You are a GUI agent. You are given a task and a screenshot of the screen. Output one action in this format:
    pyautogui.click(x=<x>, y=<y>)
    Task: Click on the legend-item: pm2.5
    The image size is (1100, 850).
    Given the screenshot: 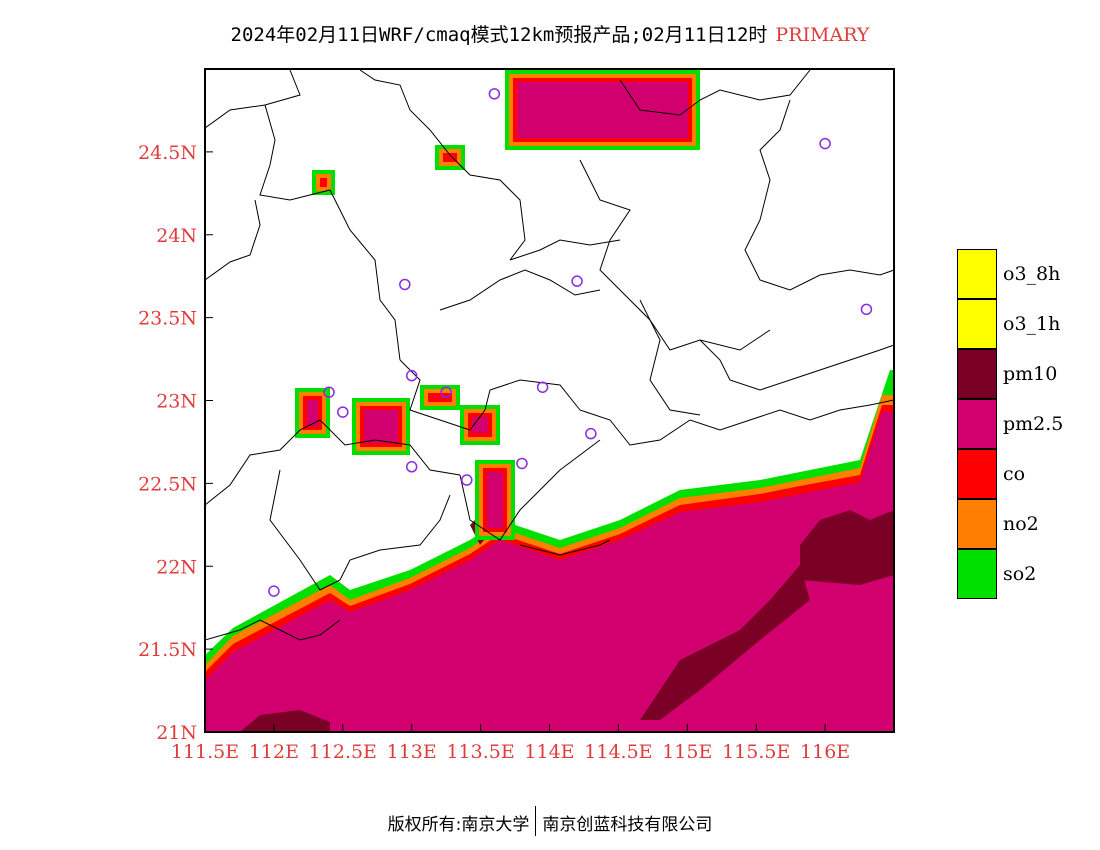 What is the action you would take?
    pyautogui.click(x=1010, y=424)
    